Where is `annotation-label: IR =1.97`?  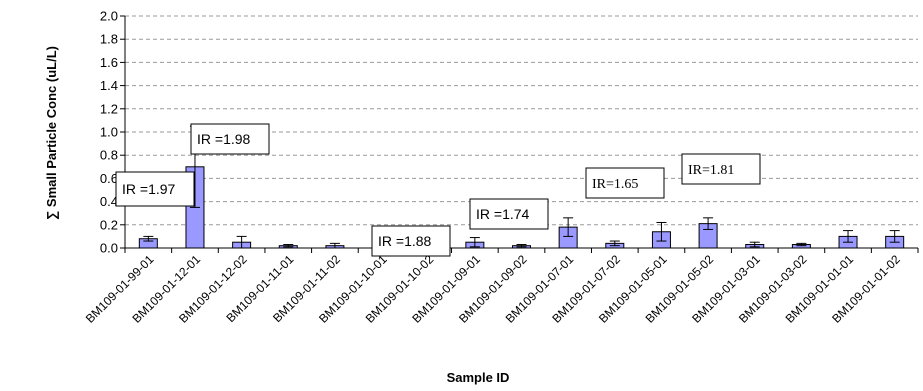
annotation-label: IR =1.97 is located at coordinates (149, 189).